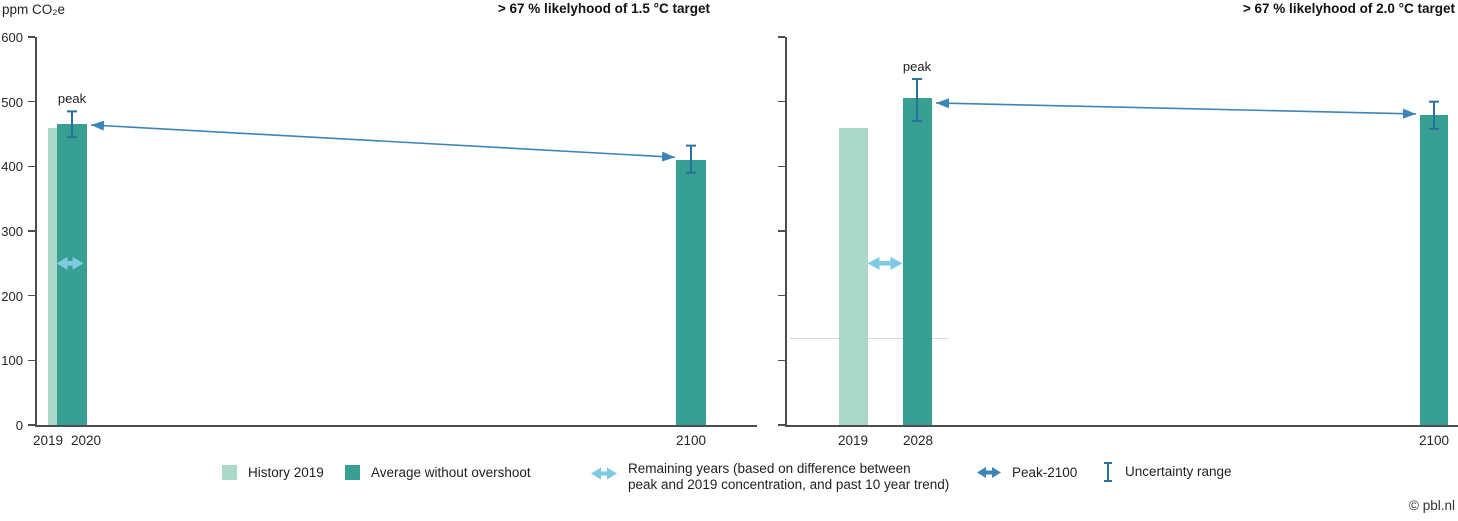 The height and width of the screenshot is (521, 1458). I want to click on panel-left-x-label-2020: 2020, so click(86, 440).